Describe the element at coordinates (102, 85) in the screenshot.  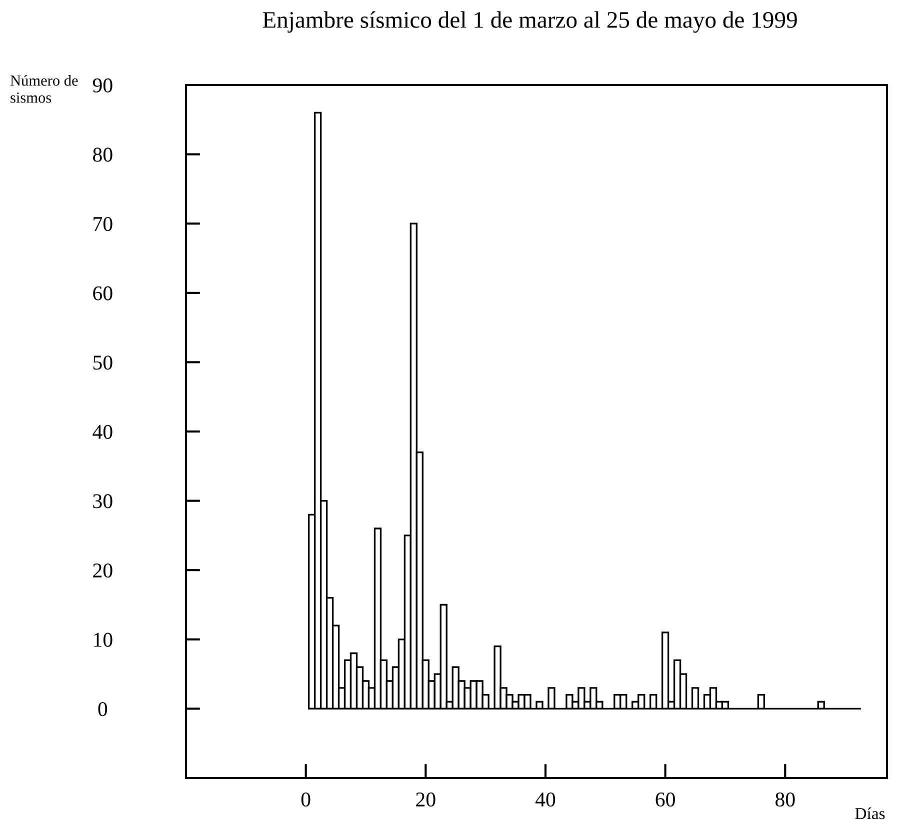
I see `y-tick-label: 90` at that location.